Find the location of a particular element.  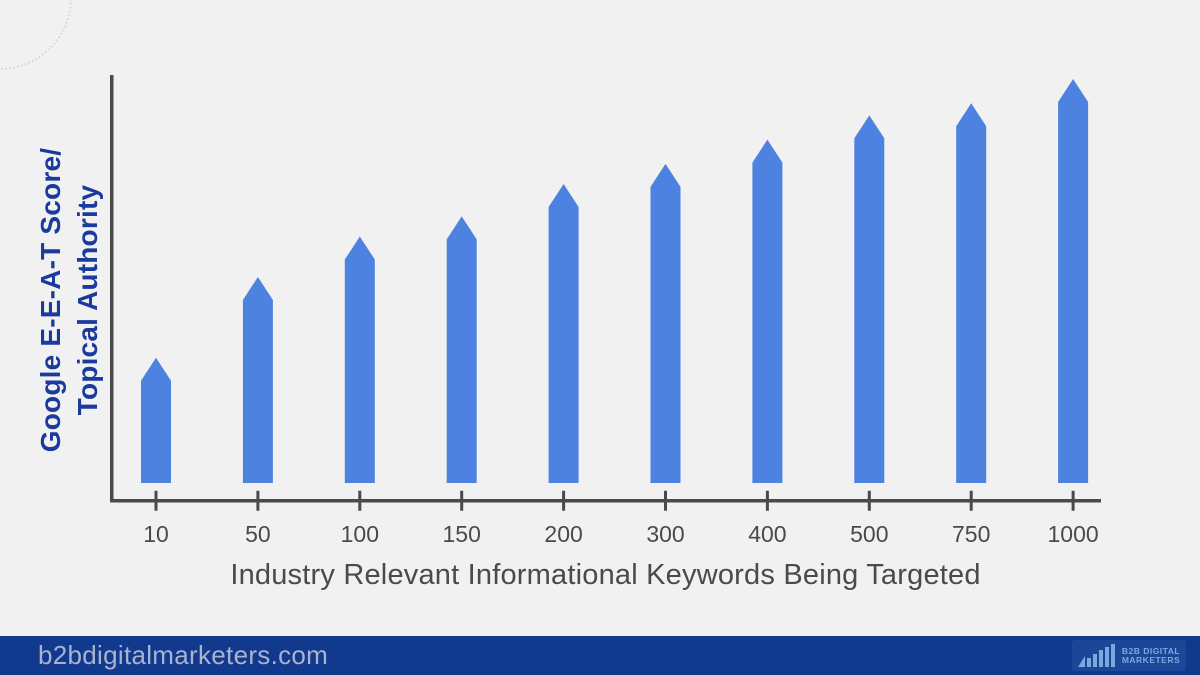

brand-logo-line2: MARKETERS is located at coordinates (1151, 659).